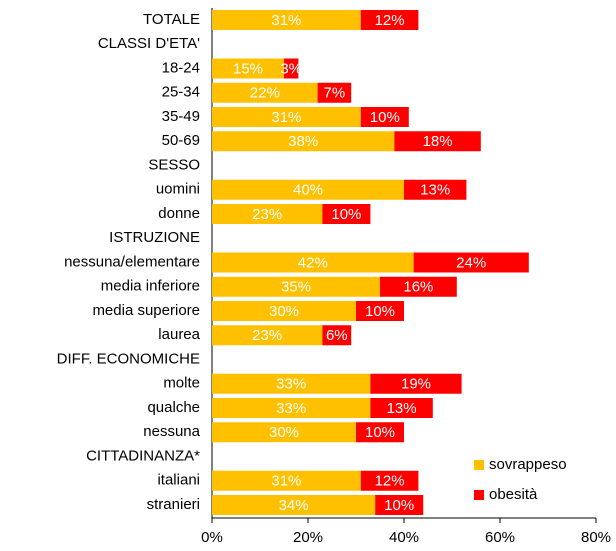 Image resolution: width=616 pixels, height=551 pixels. What do you see at coordinates (181, 92) in the screenshot?
I see `y-tick-label: 25-34` at bounding box center [181, 92].